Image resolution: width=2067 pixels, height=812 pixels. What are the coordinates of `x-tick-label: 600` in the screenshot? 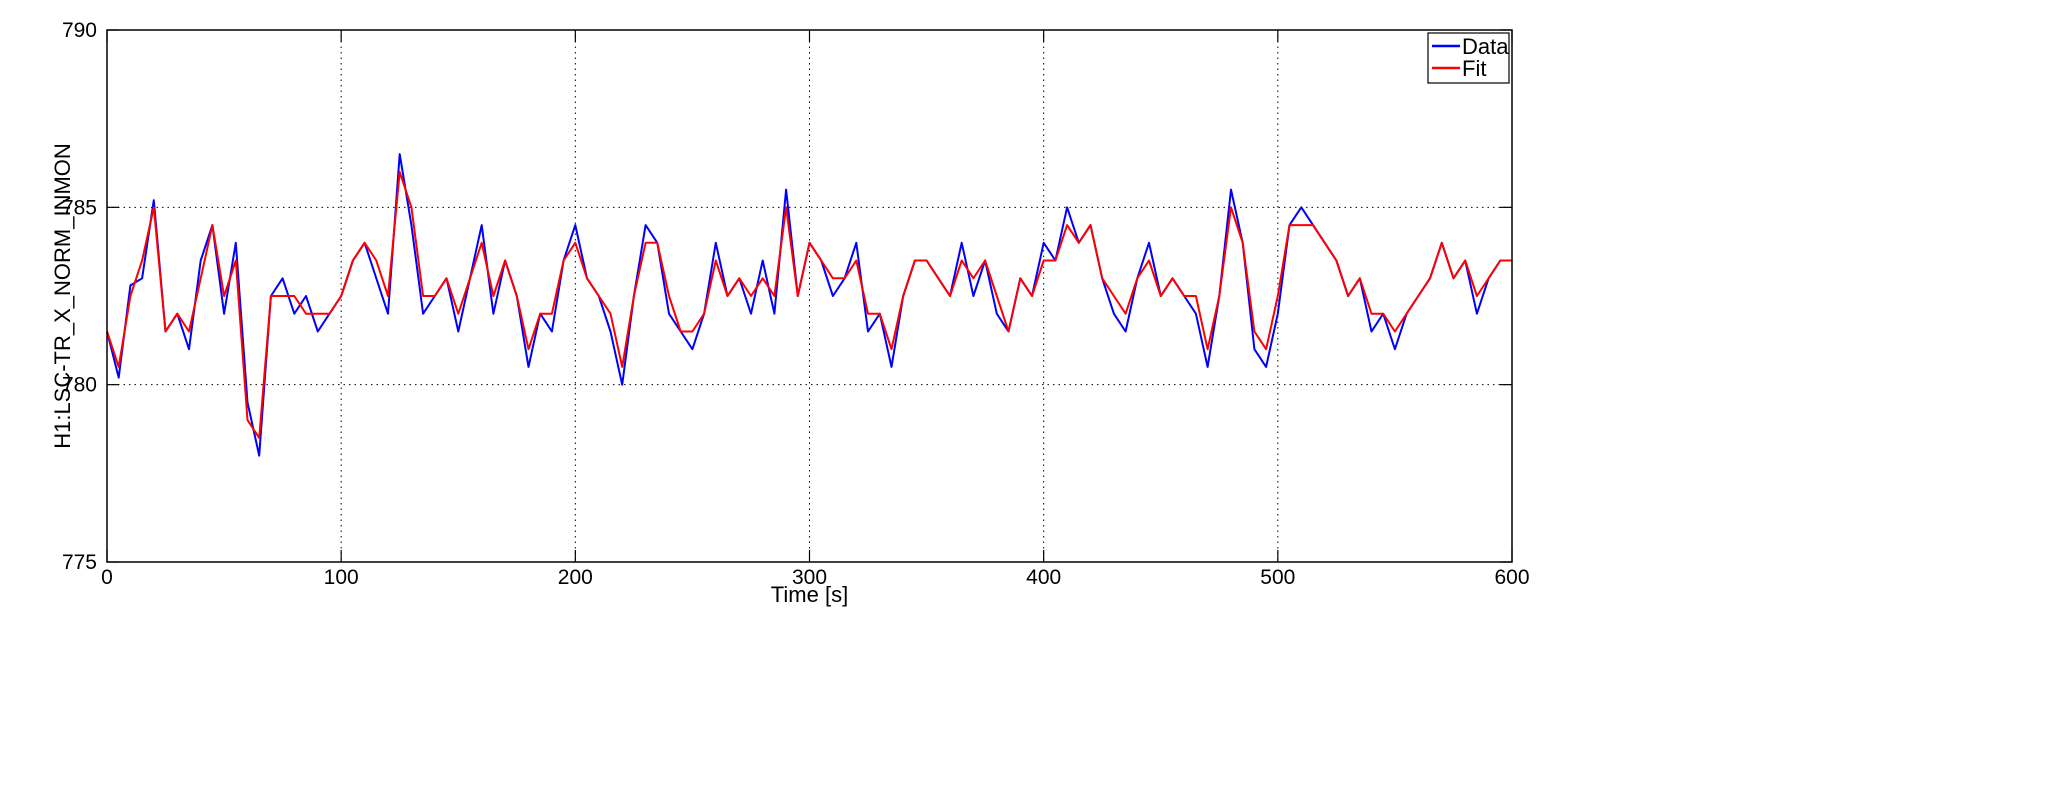 It's located at (1511, 577).